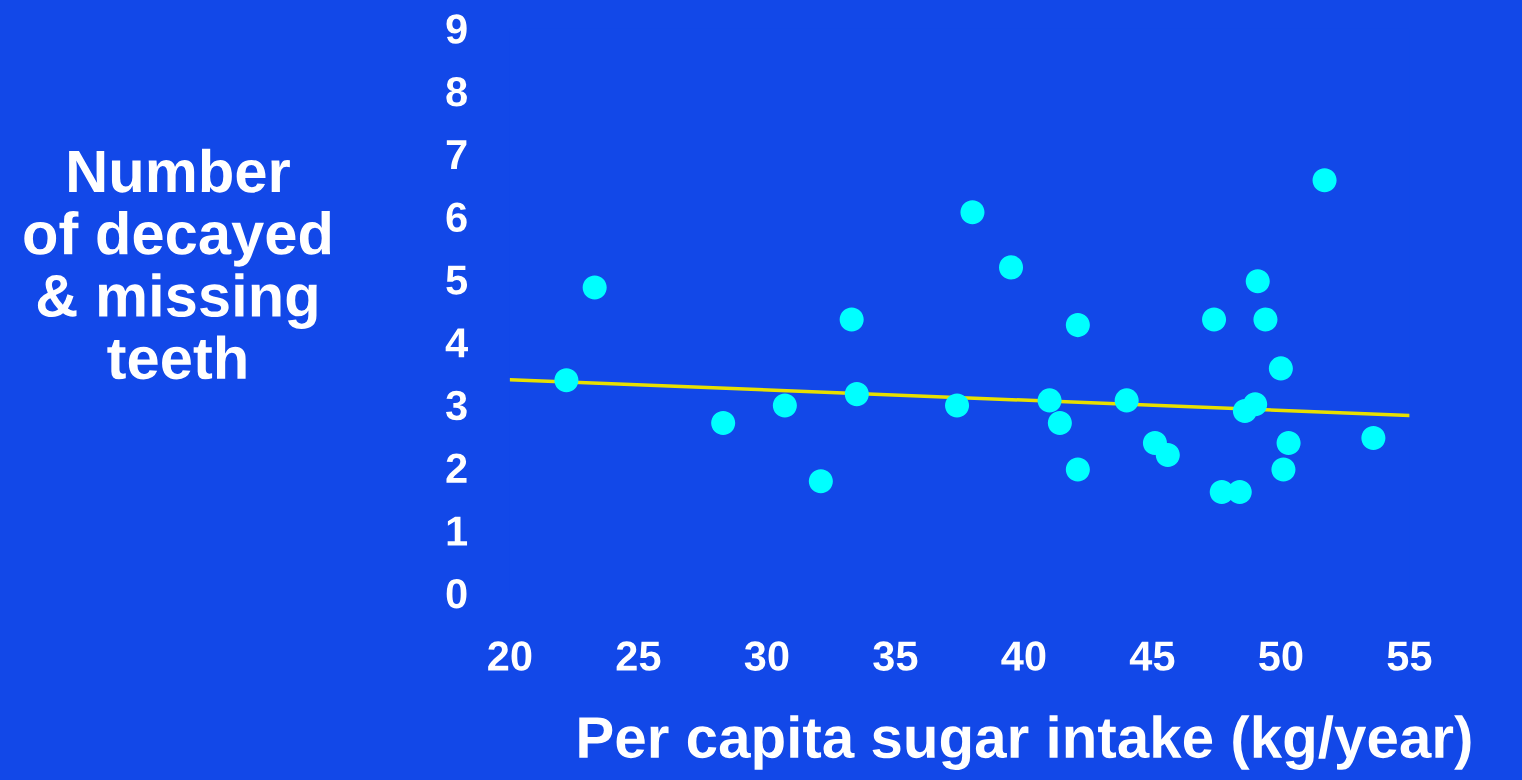 The width and height of the screenshot is (1522, 780). I want to click on y-tick-label: 5, so click(457, 280).